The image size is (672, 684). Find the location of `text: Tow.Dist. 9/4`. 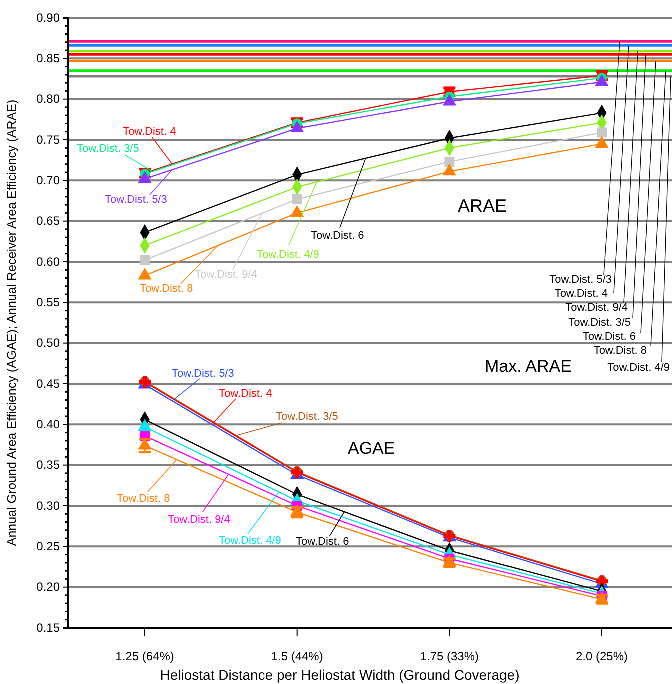

text: Tow.Dist. 9/4 is located at coordinates (199, 520).